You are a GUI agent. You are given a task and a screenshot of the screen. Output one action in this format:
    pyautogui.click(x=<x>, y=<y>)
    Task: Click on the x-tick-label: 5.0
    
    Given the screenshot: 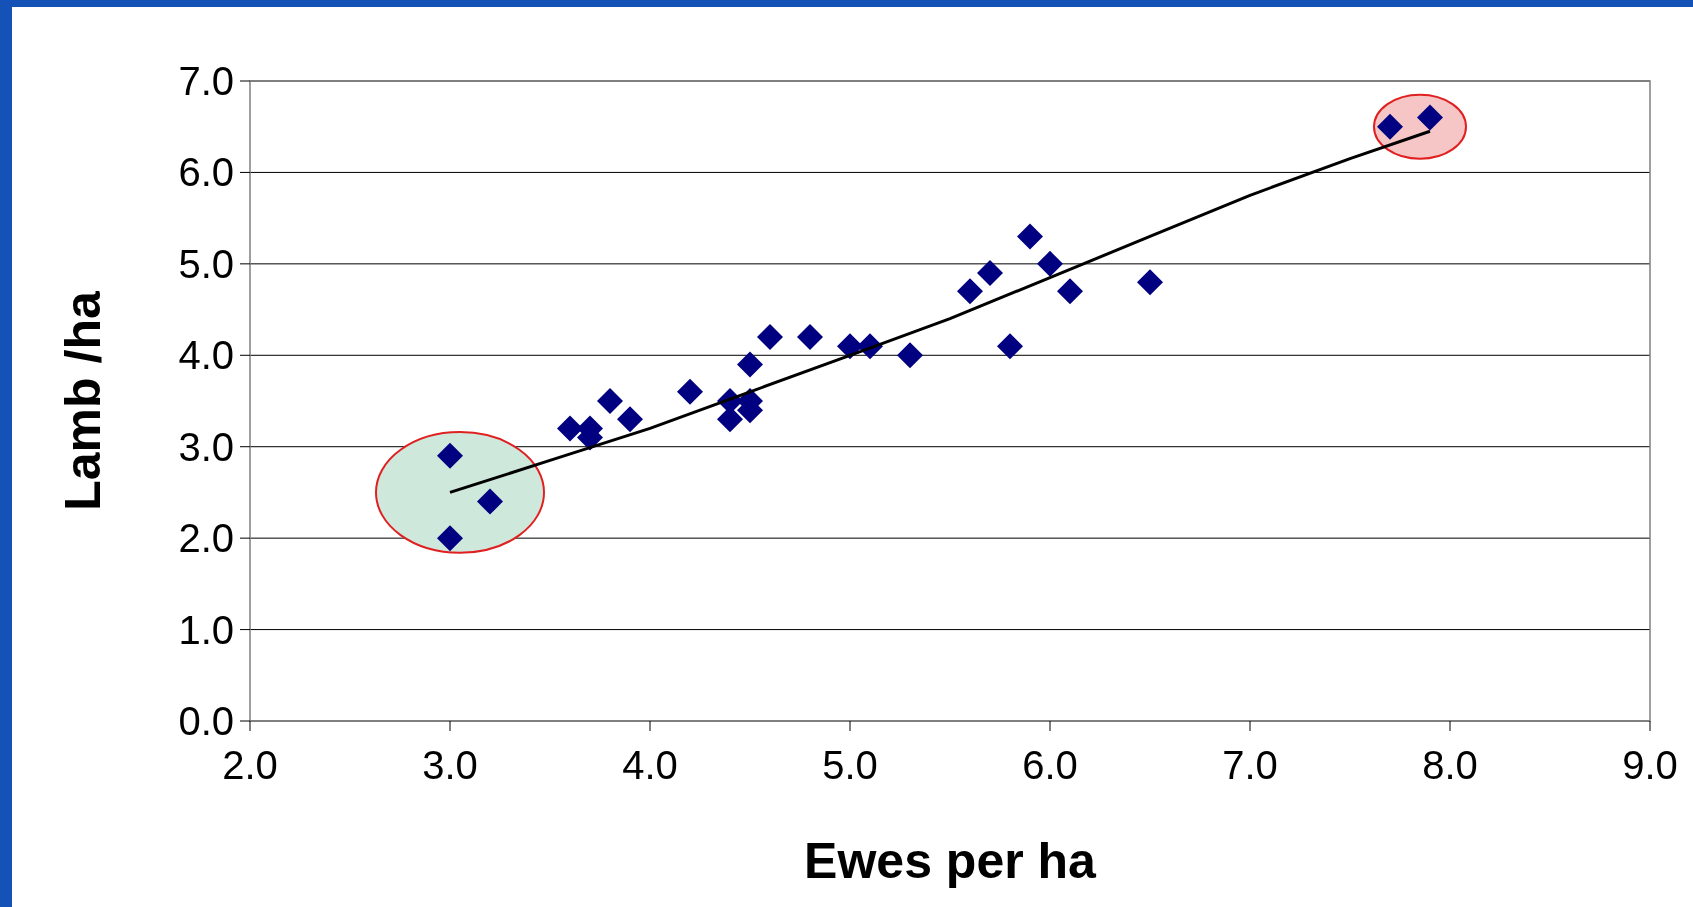 What is the action you would take?
    pyautogui.click(x=850, y=765)
    